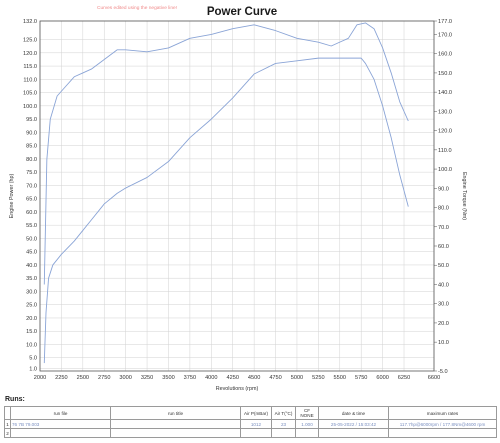  Describe the element at coordinates (443, 266) in the screenshot. I see `right-tick-label: 50.0` at that location.